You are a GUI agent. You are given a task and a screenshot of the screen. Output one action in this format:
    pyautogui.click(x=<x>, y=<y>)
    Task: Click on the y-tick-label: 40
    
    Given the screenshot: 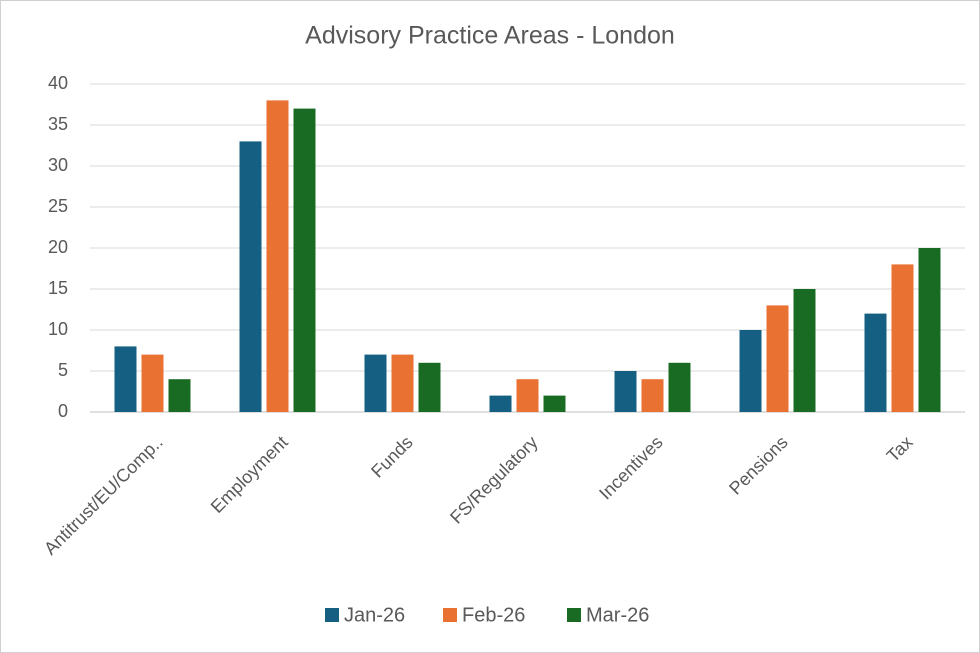 What is the action you would take?
    pyautogui.click(x=58, y=83)
    